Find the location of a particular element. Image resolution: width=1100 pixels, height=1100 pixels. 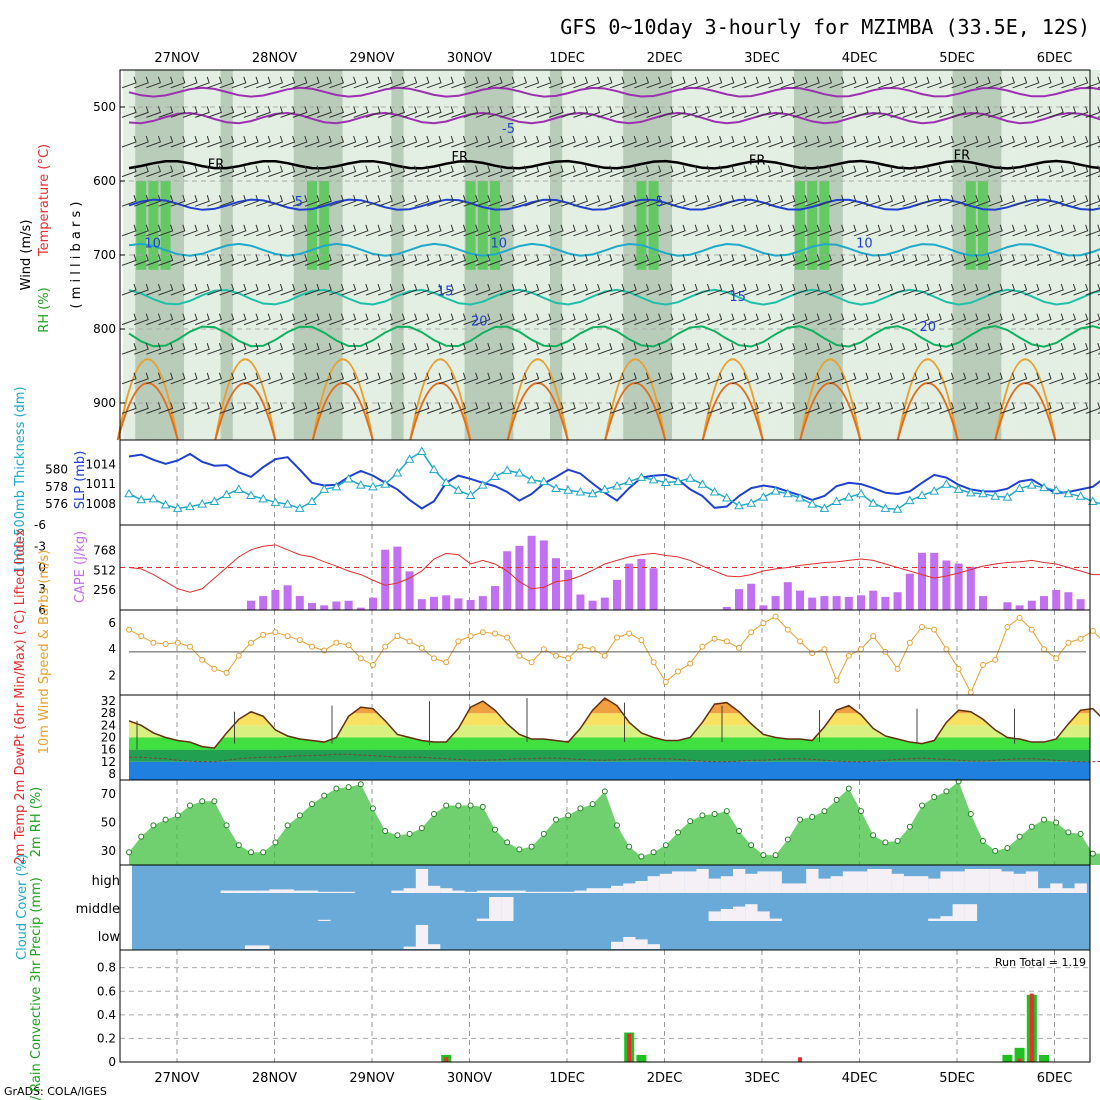

slp-tick: 1008 is located at coordinates (100, 504).